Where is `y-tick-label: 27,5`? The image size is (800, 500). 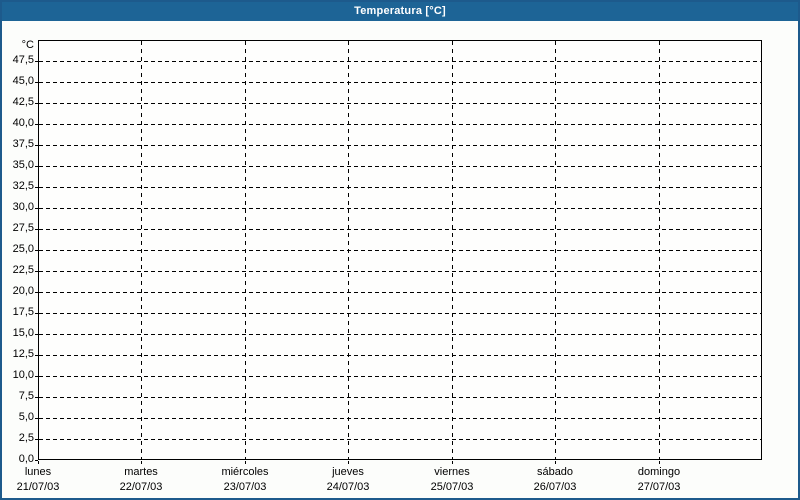
y-tick-label: 27,5 is located at coordinates (23, 228).